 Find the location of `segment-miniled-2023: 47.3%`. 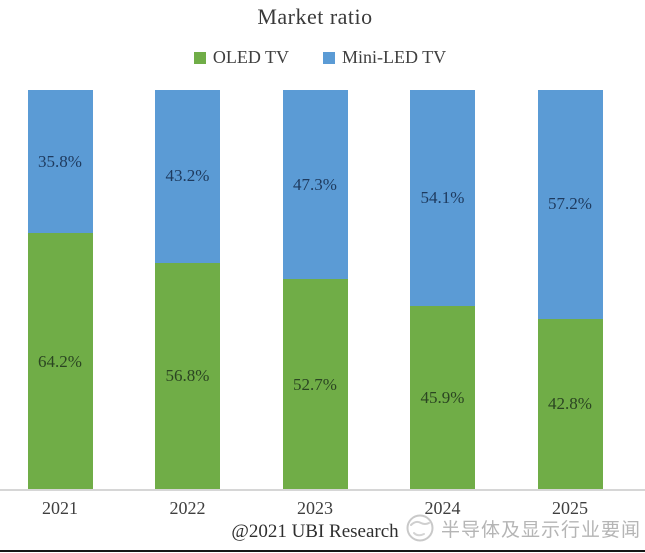

segment-miniled-2023: 47.3% is located at coordinates (315, 185).